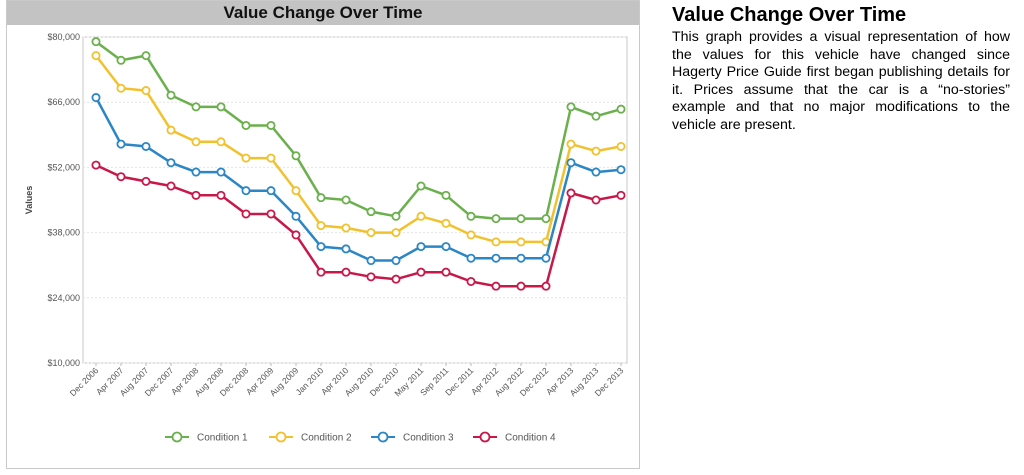 This screenshot has width=1024, height=475. What do you see at coordinates (63, 233) in the screenshot?
I see `y-tick-label: $38,000` at bounding box center [63, 233].